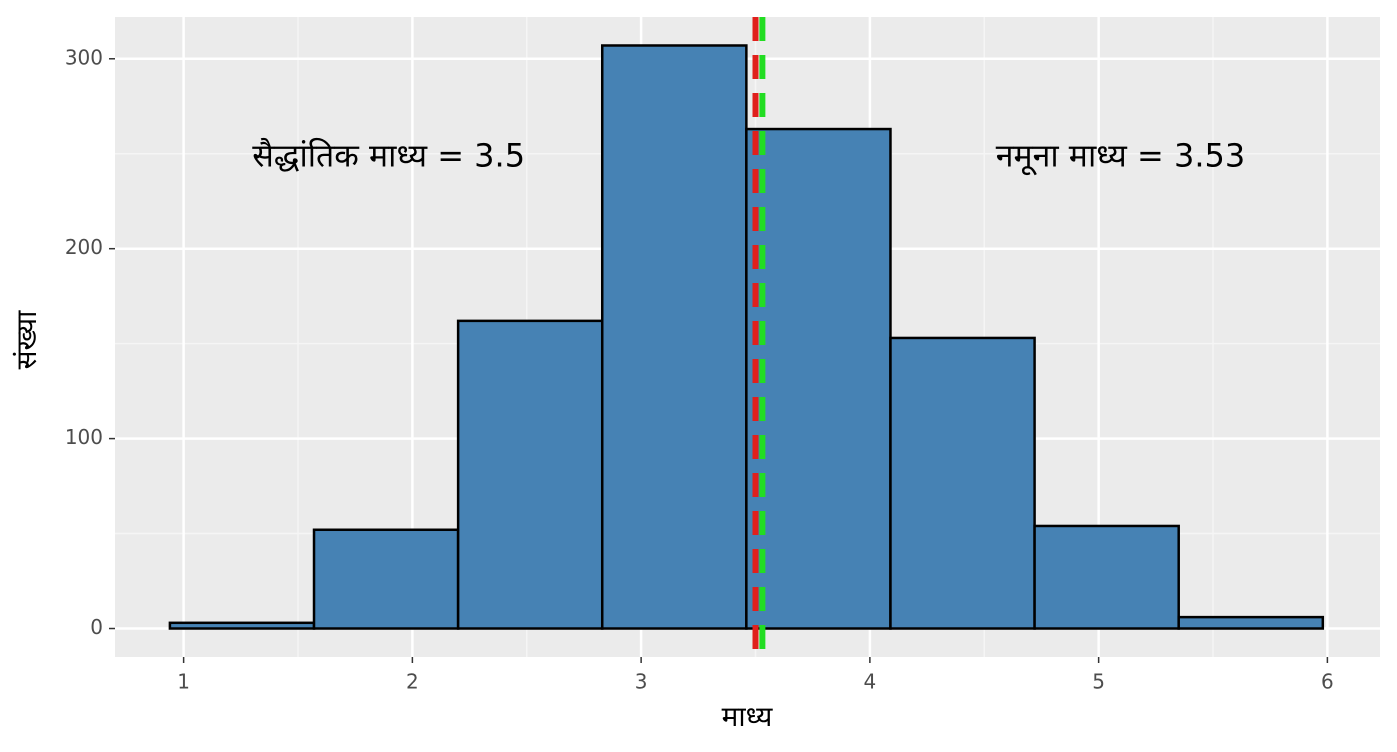 The height and width of the screenshot is (752, 1397). I want to click on x-tick-label: 6, so click(1327, 682).